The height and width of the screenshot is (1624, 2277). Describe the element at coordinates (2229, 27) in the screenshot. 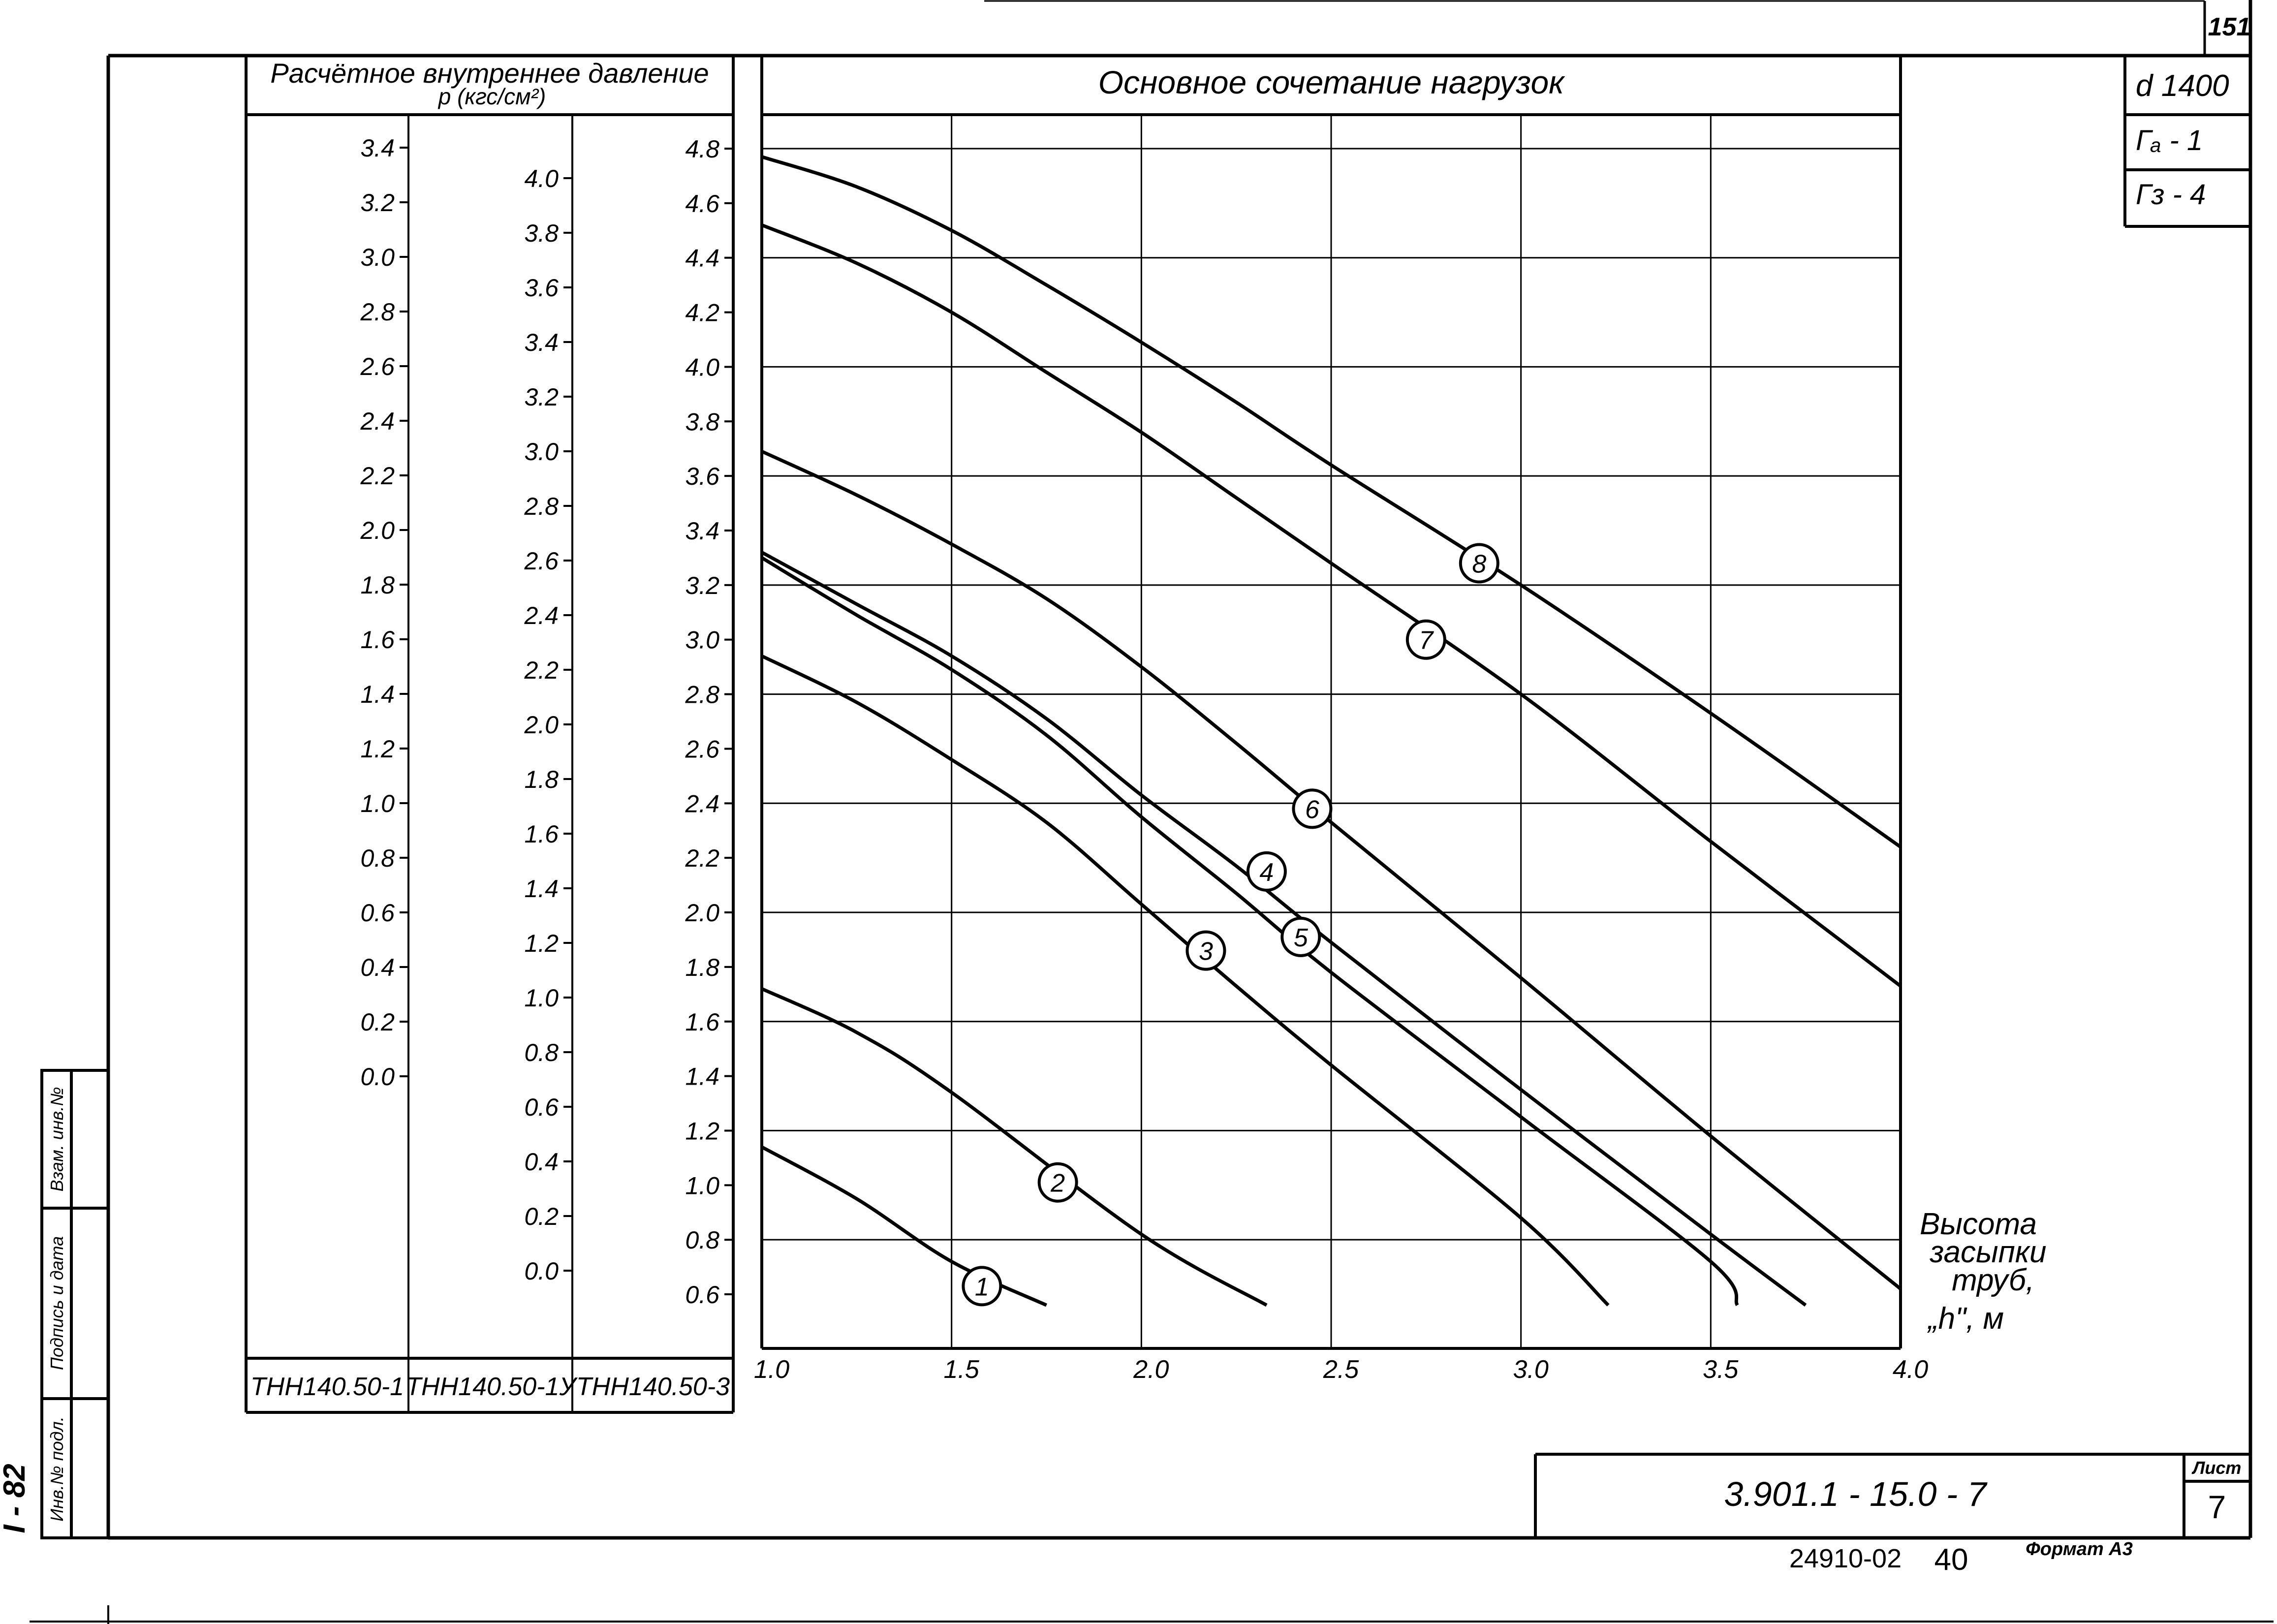

I see `sheet-top-number: 151` at that location.